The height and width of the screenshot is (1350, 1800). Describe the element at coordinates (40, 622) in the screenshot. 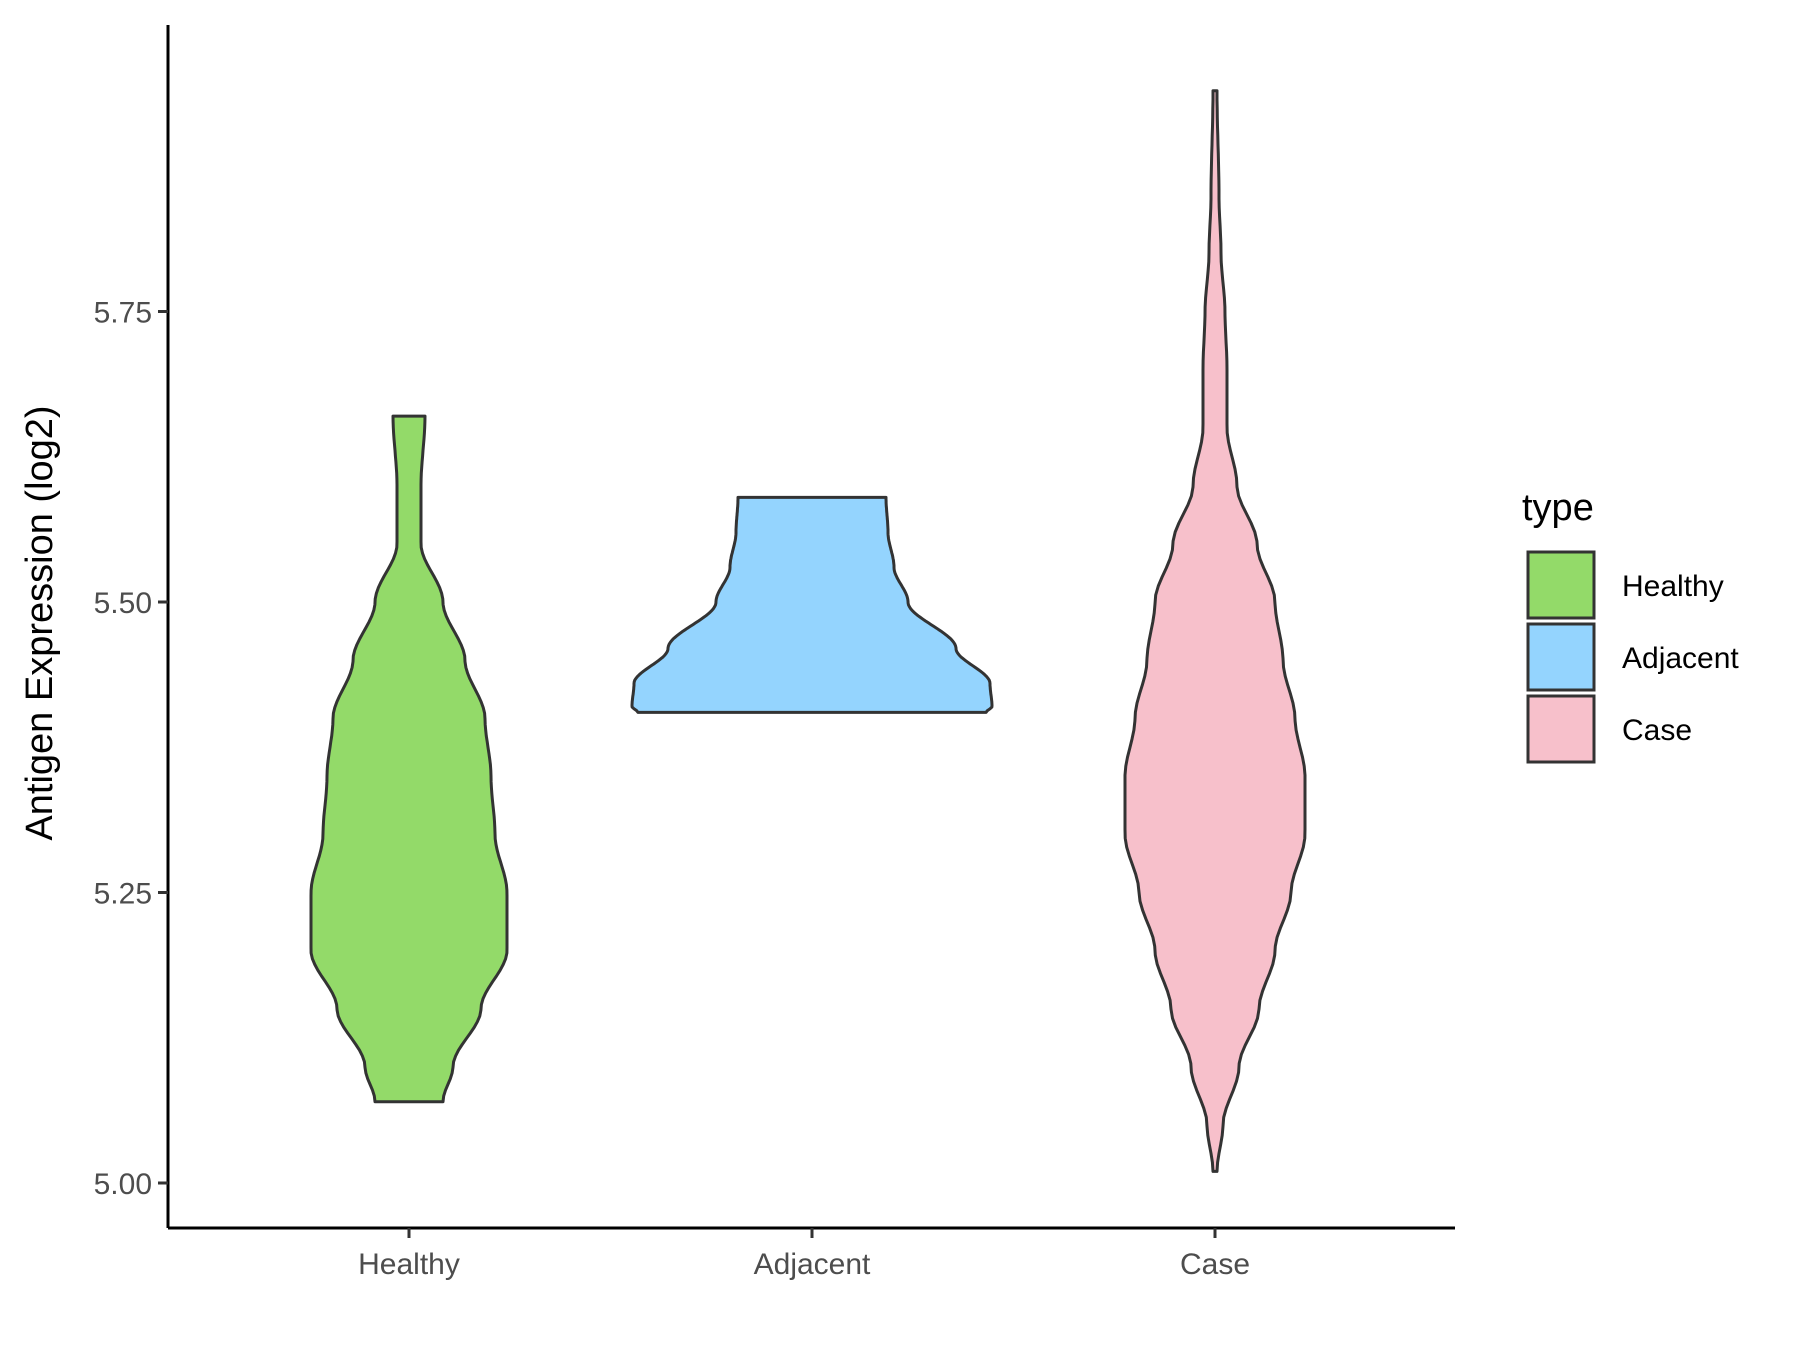

I see `y-axis-title: Antigen Expression (log2)` at that location.